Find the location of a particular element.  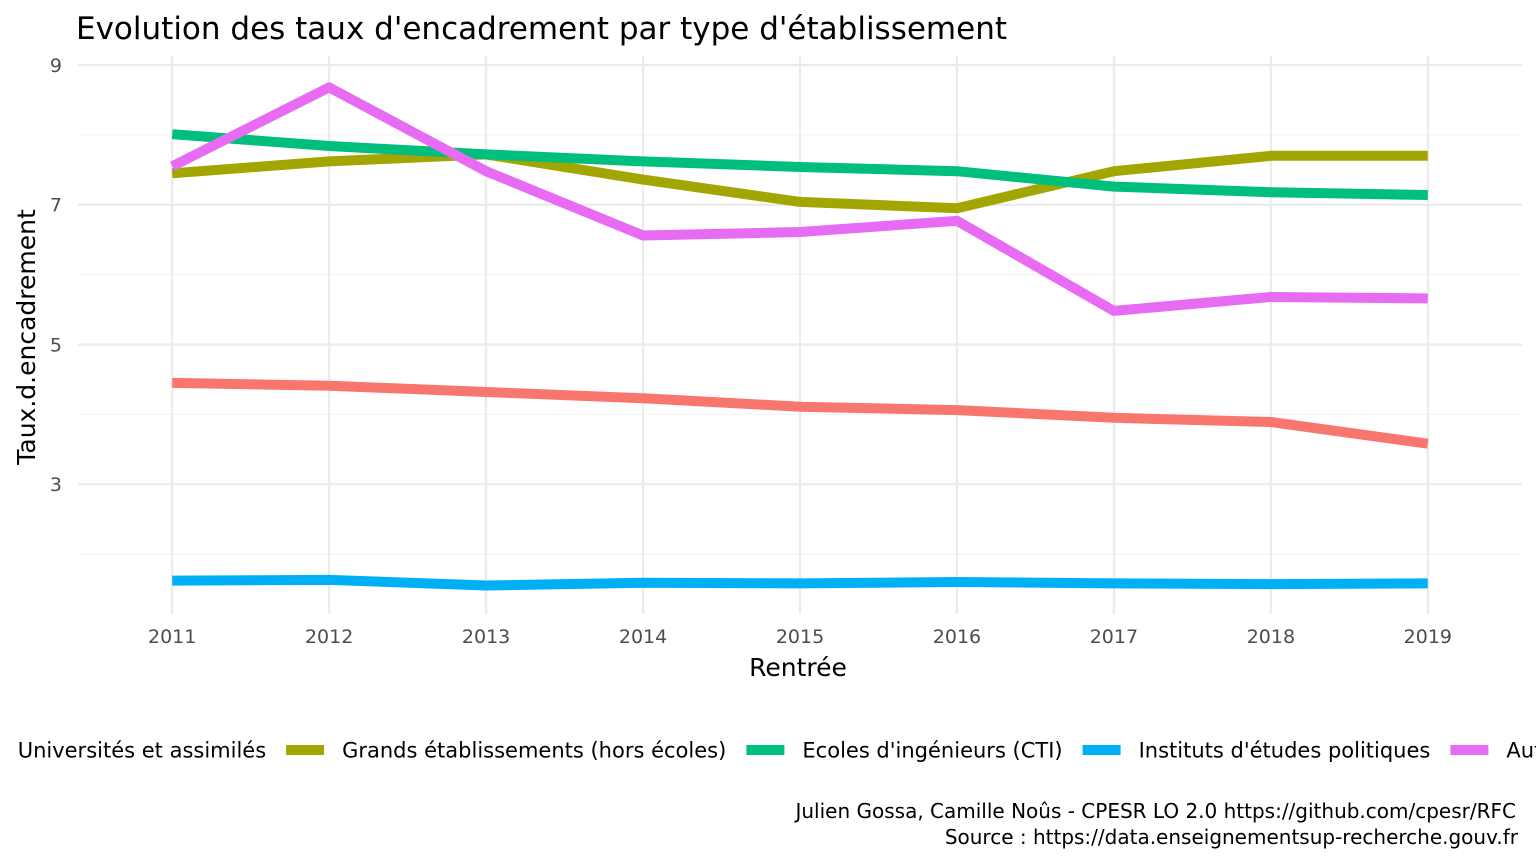

legend-label-3: Instituts d'études politiques is located at coordinates (1285, 750).